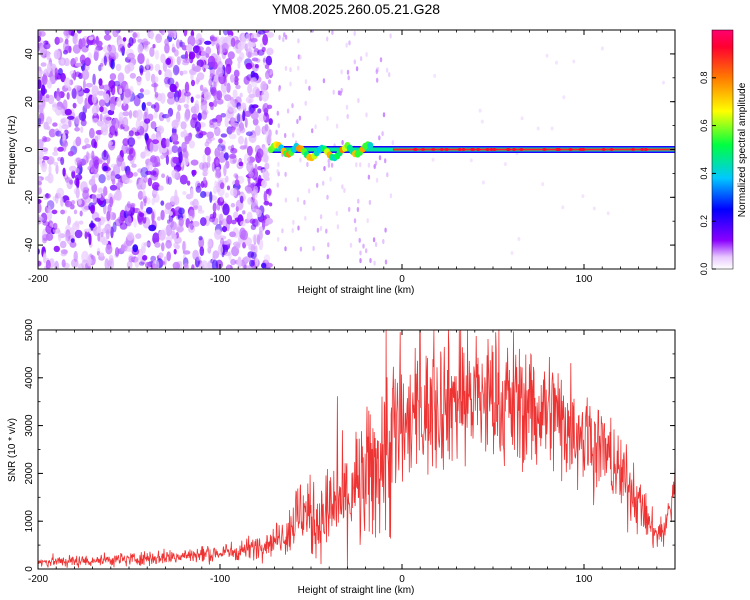 This screenshot has width=750, height=600. I want to click on x-tick-label: 100, so click(584, 279).